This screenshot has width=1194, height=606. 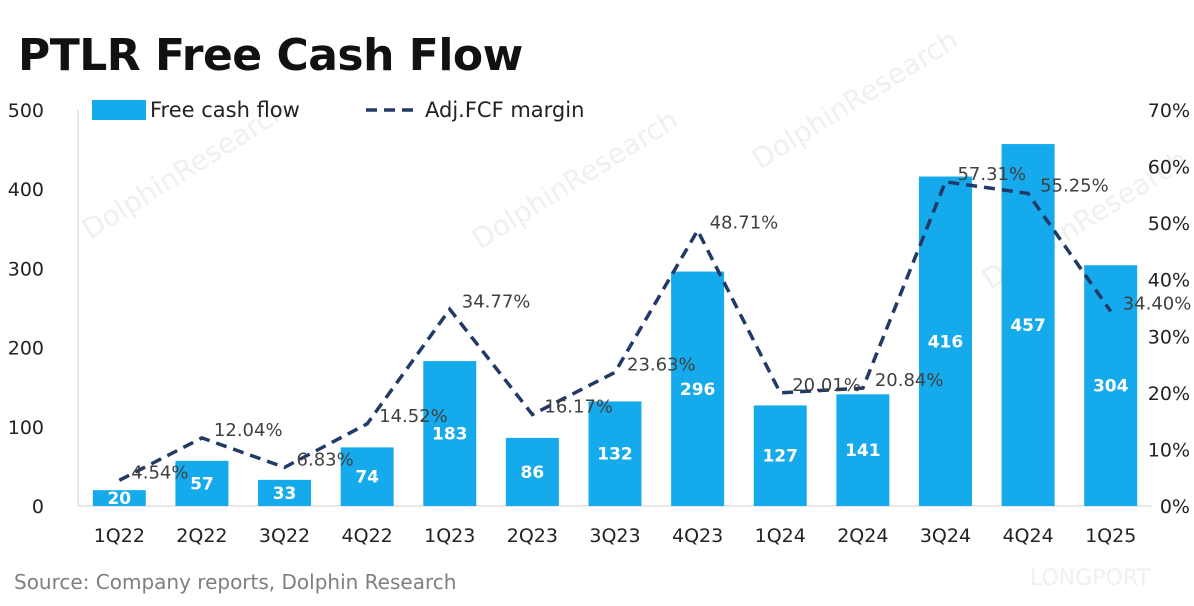 What do you see at coordinates (909, 380) in the screenshot?
I see `margin-value-label: 20.84%` at bounding box center [909, 380].